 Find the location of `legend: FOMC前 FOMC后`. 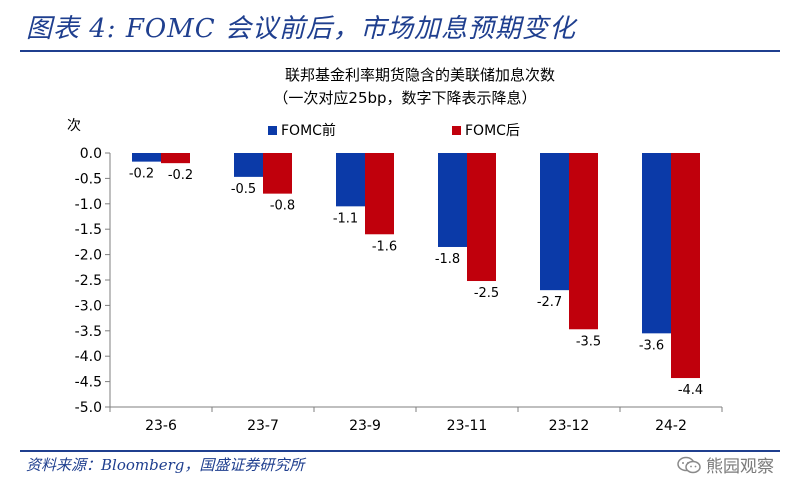

legend: FOMC前 FOMC后 is located at coordinates (394, 130).